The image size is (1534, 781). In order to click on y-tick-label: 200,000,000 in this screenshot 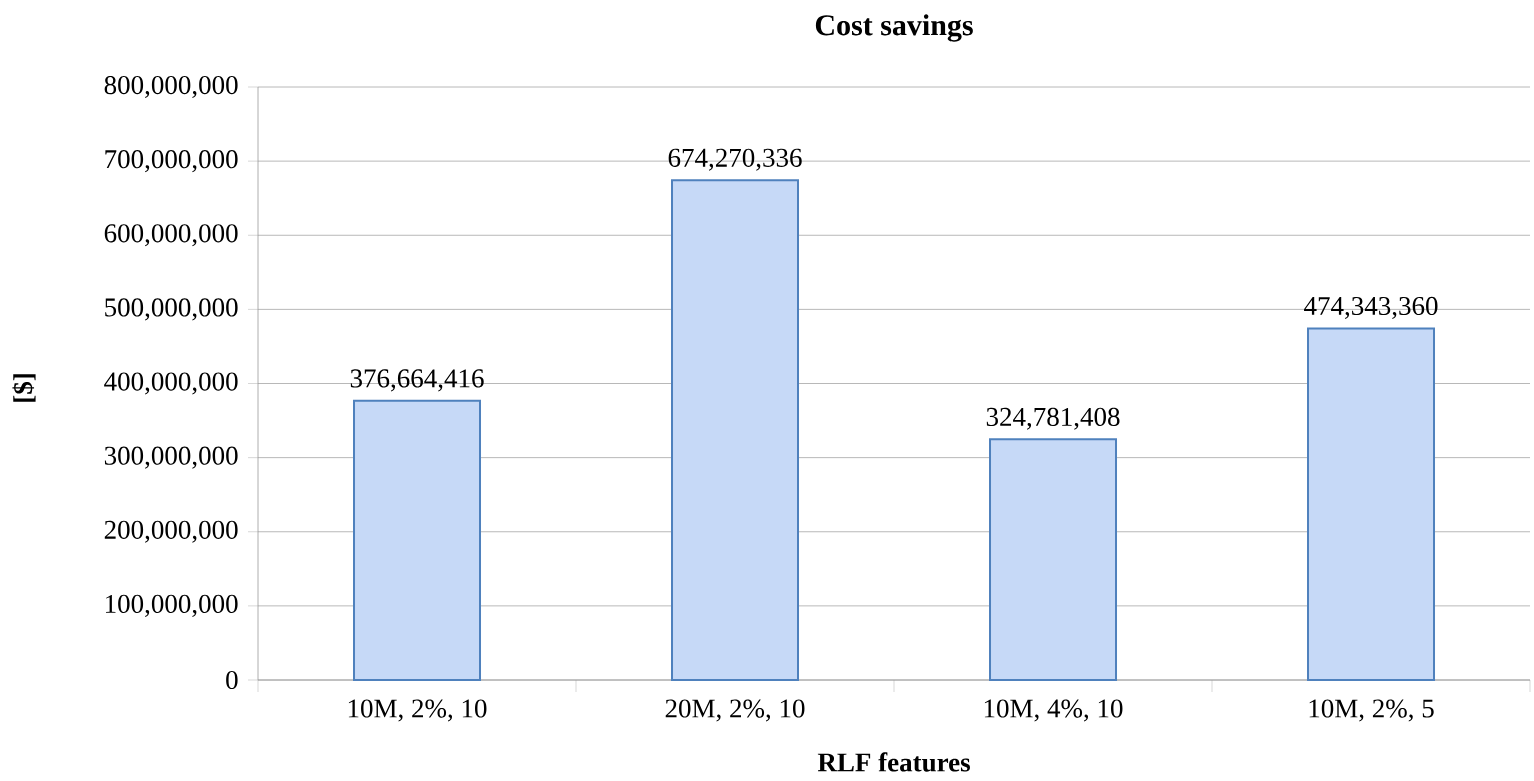, I will do `click(171, 531)`.